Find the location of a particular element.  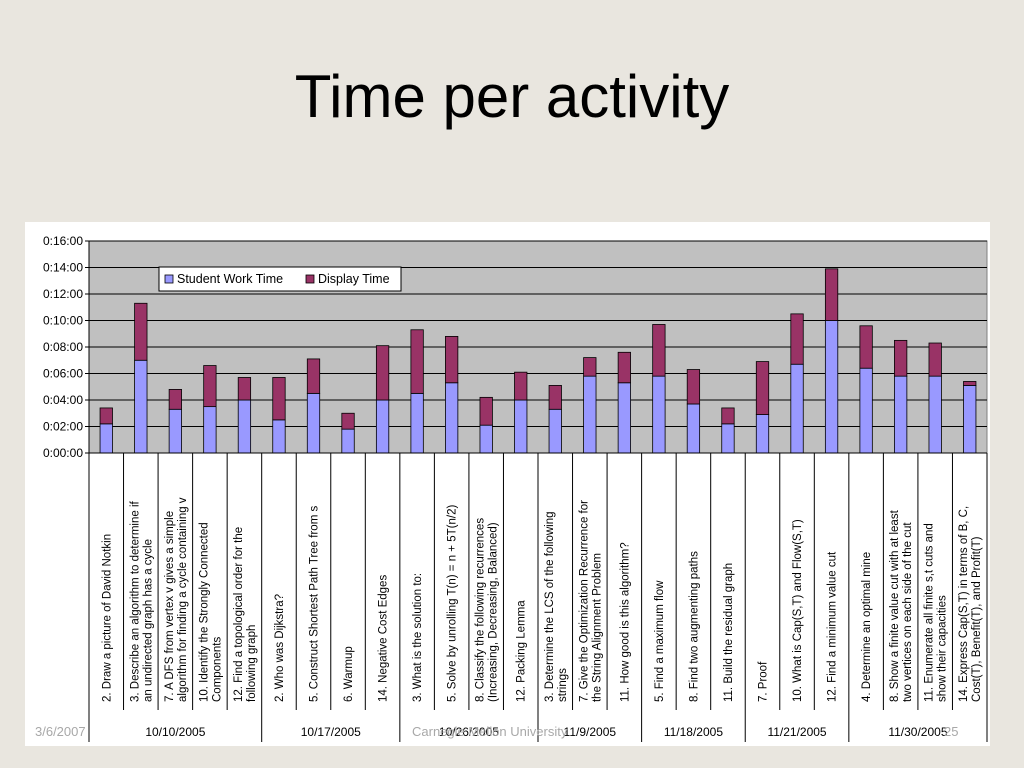

y-tick-label: 0:08:00 is located at coordinates (63, 347).